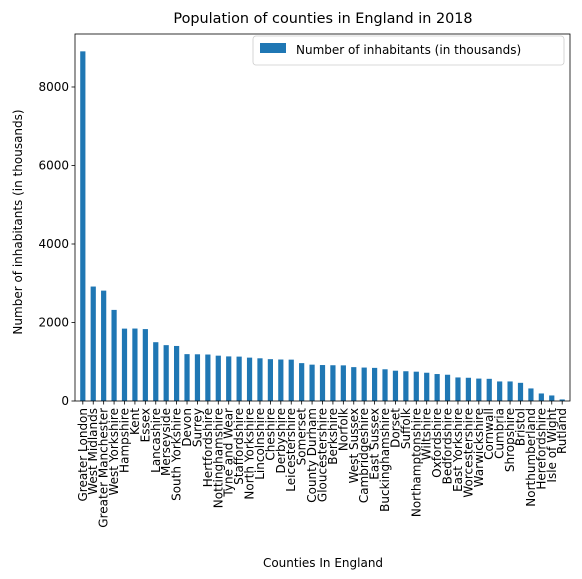 The image size is (582, 579). I want to click on bar-isle-of-wight, so click(552, 398).